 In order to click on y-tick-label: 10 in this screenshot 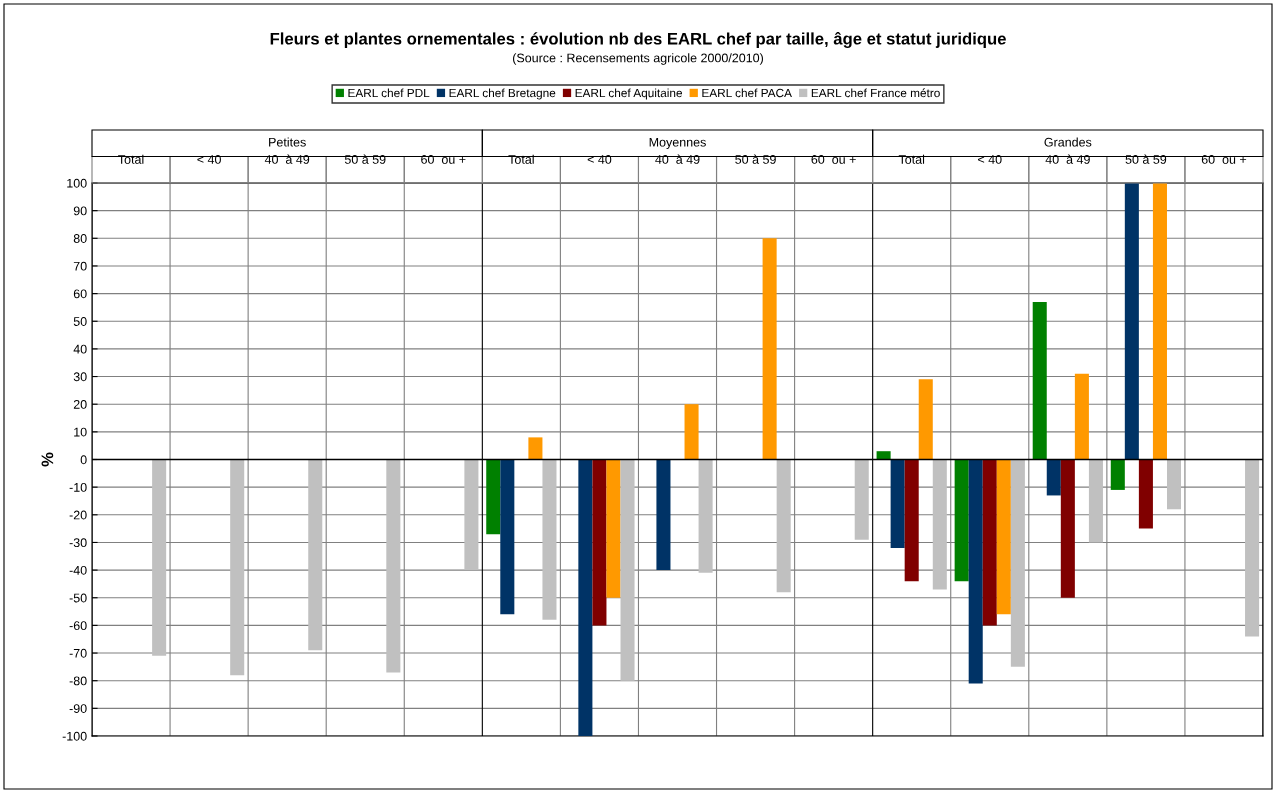, I will do `click(80, 432)`.